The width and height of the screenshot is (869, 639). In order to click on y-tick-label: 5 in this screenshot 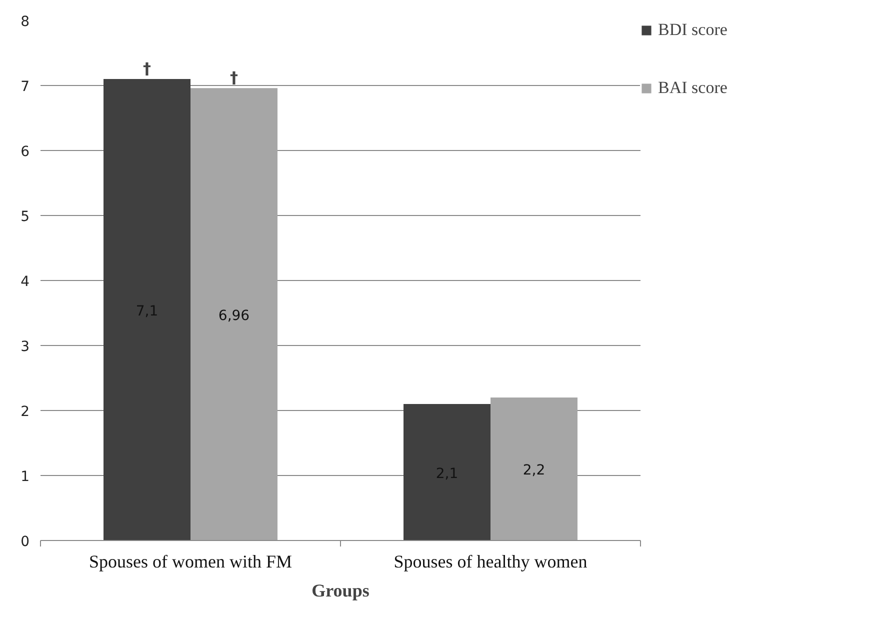, I will do `click(25, 217)`.